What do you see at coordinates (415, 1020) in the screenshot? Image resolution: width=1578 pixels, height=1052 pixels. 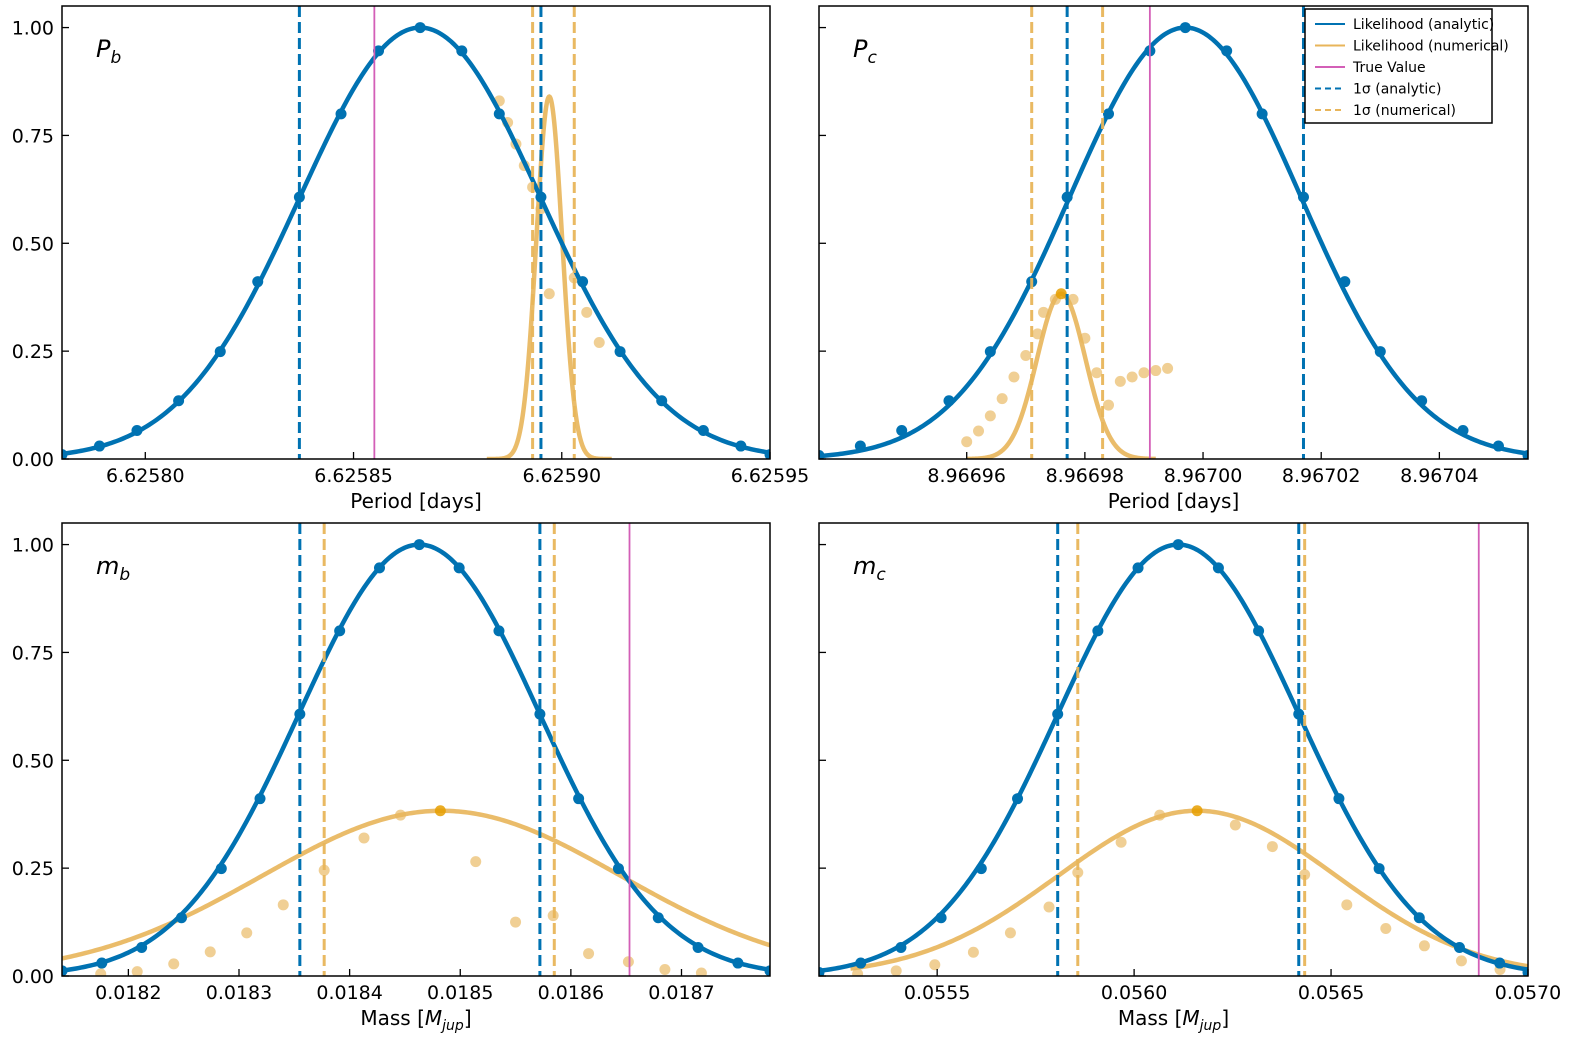 I see `x-axis-label: Mass [Mjup]` at bounding box center [415, 1020].